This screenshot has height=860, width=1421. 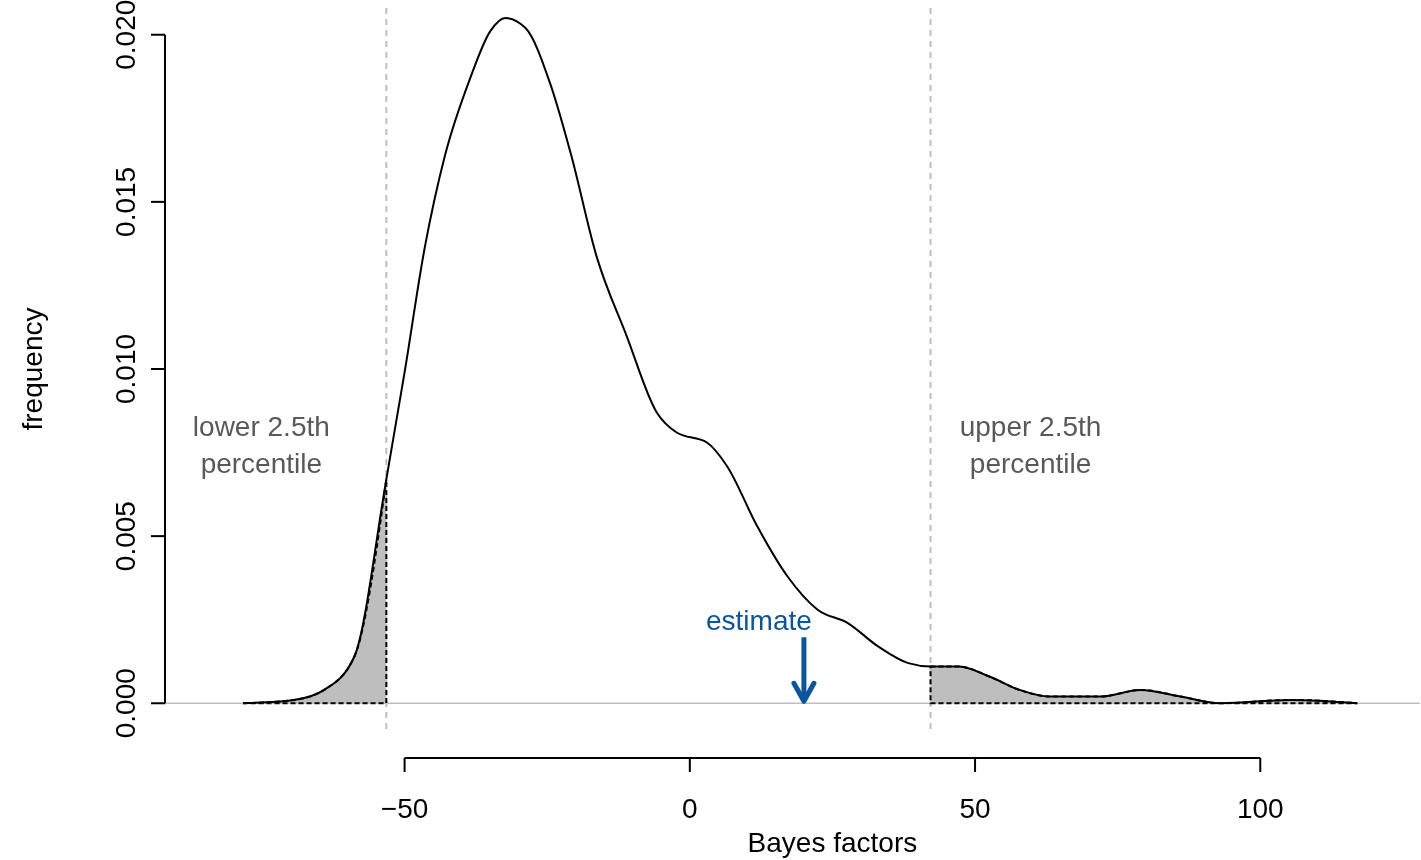 What do you see at coordinates (125, 35) in the screenshot?
I see `y-tick-label: 0.020` at bounding box center [125, 35].